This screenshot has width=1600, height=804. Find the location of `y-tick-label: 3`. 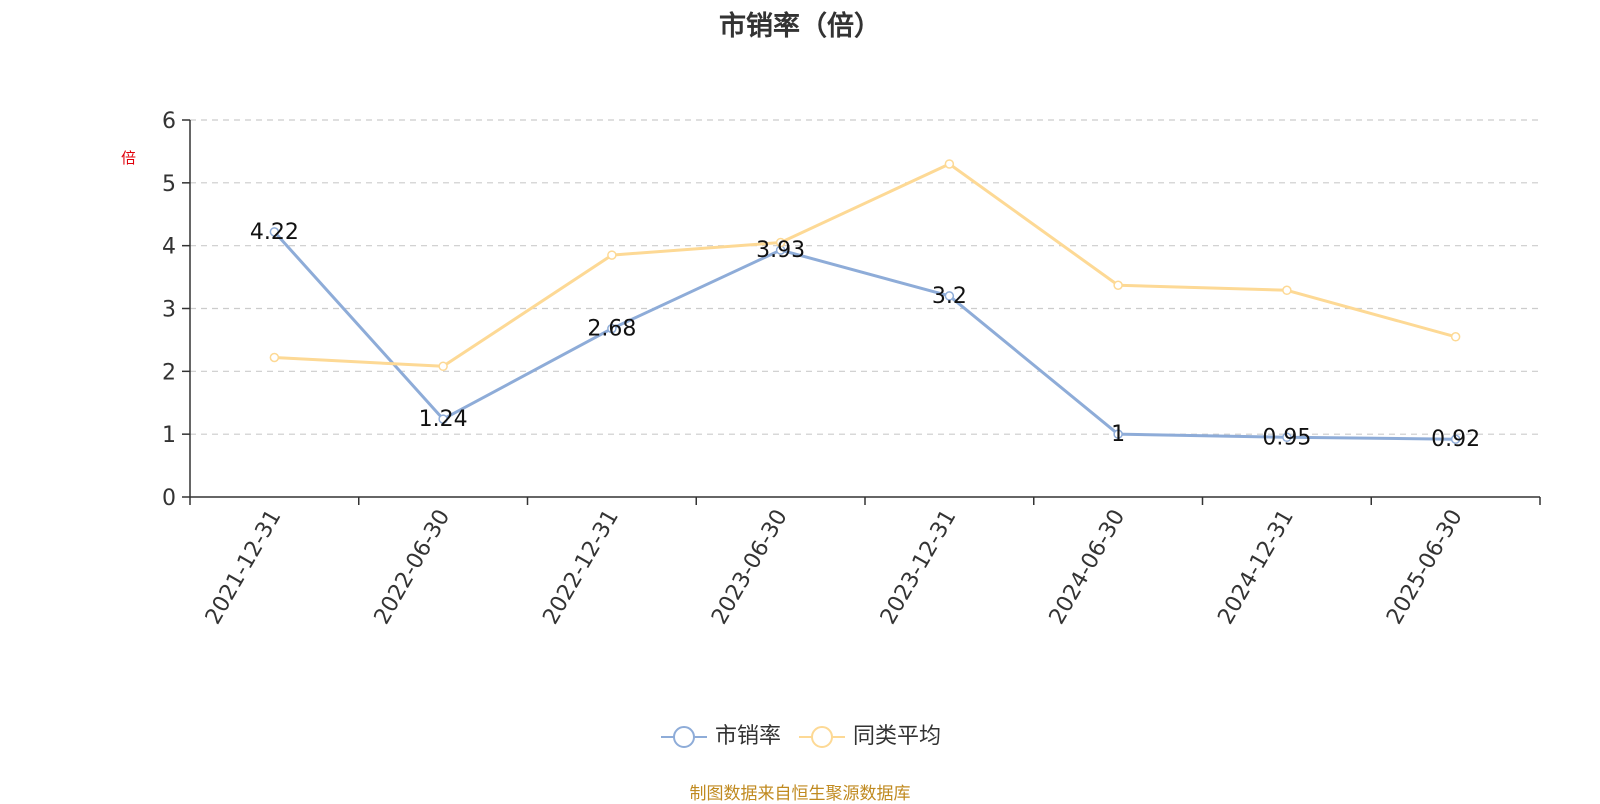

y-tick-label: 3 is located at coordinates (169, 310).